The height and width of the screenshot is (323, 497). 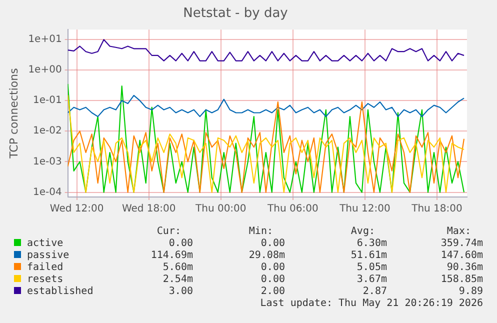 I want to click on x-tick-label: Wed 18:00, so click(x=149, y=209).